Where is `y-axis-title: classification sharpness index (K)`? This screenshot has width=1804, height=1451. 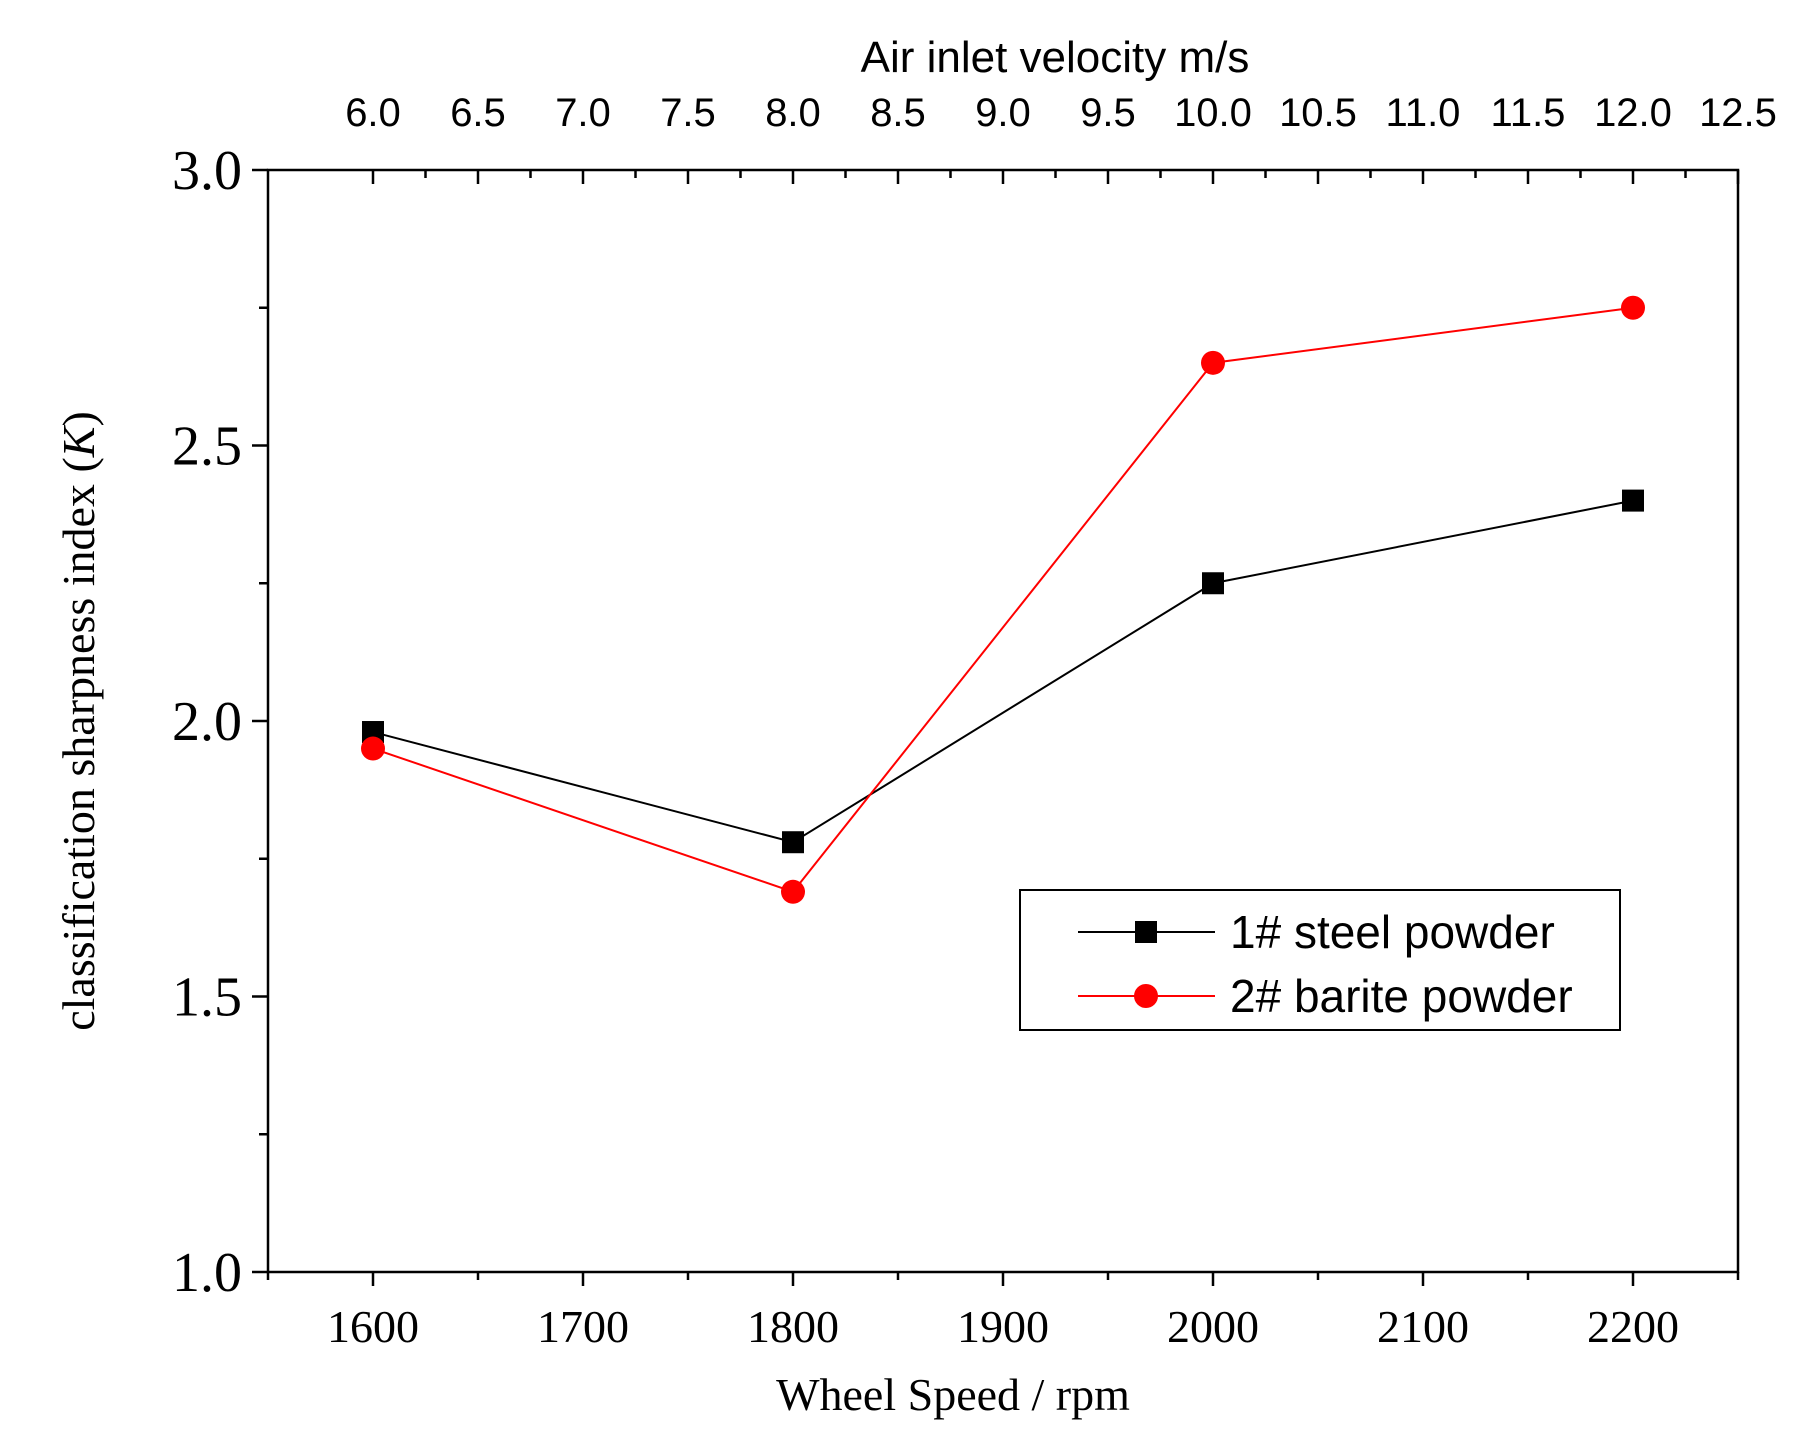 y-axis-title: classification sharpness index (K) is located at coordinates (78, 721).